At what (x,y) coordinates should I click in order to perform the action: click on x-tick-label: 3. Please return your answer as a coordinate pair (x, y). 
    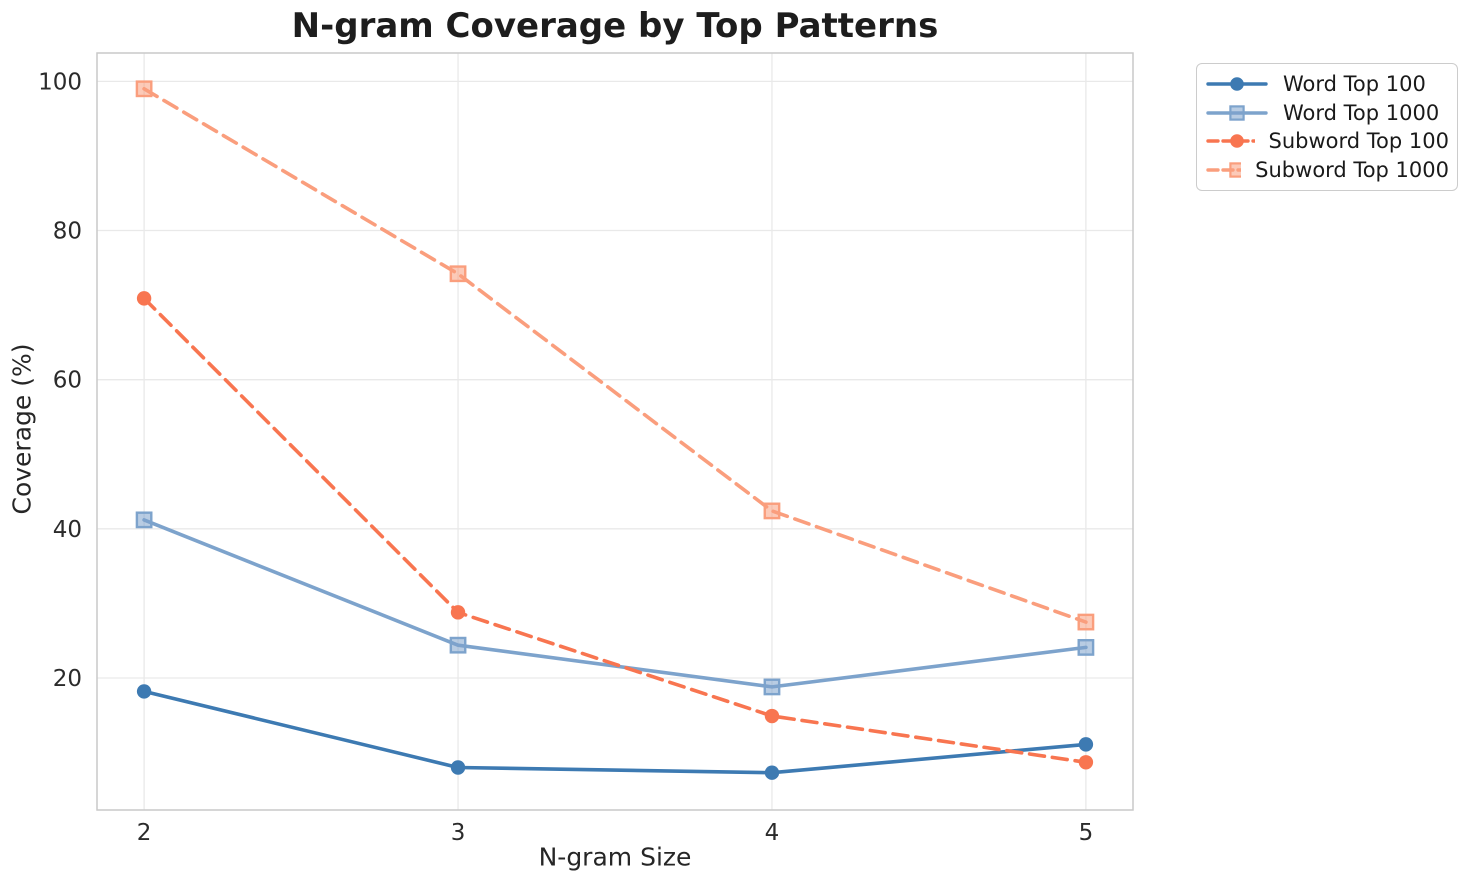
    Looking at the image, I should click on (458, 833).